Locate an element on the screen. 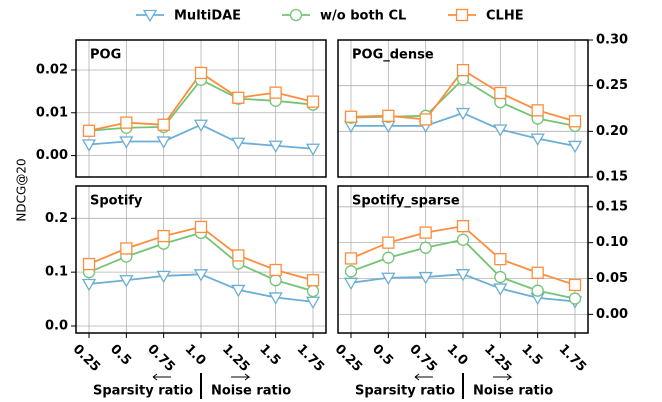 This screenshot has height=402, width=662. y-tick-label: 0.20 is located at coordinates (612, 131).